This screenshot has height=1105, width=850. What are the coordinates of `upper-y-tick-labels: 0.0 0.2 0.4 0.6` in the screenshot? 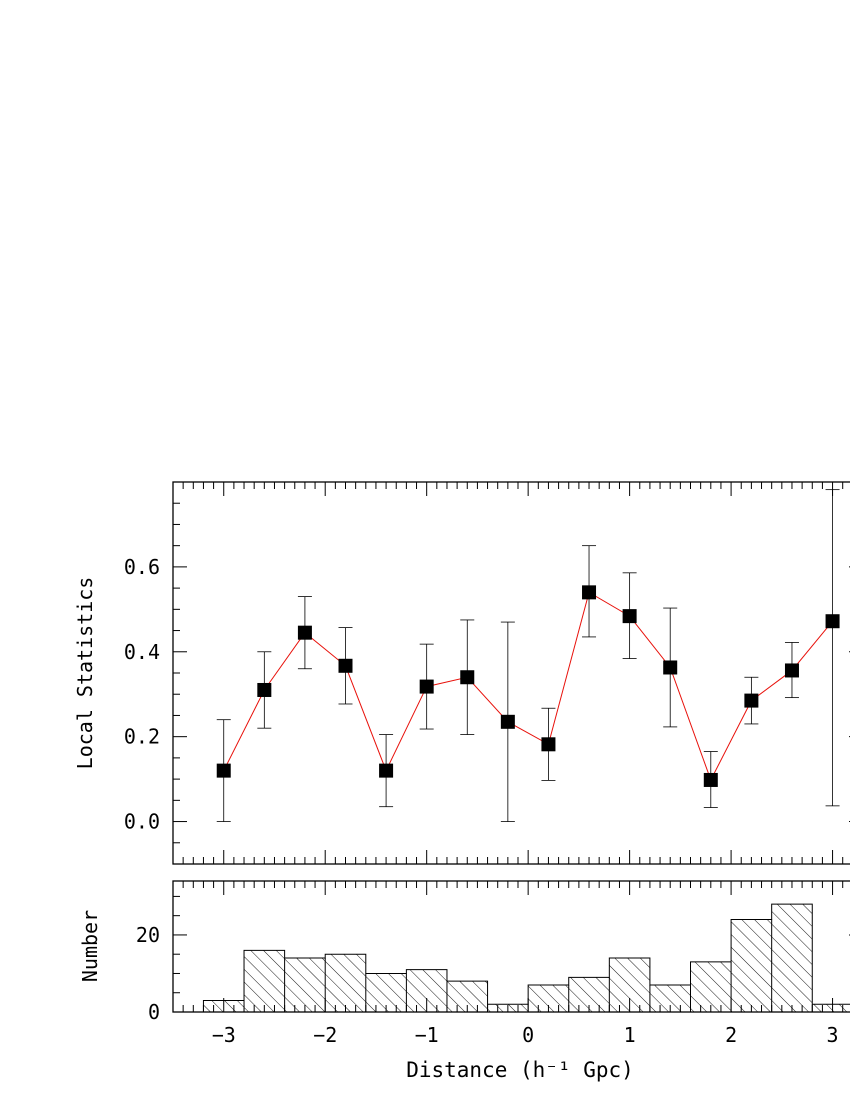 It's located at (142, 694).